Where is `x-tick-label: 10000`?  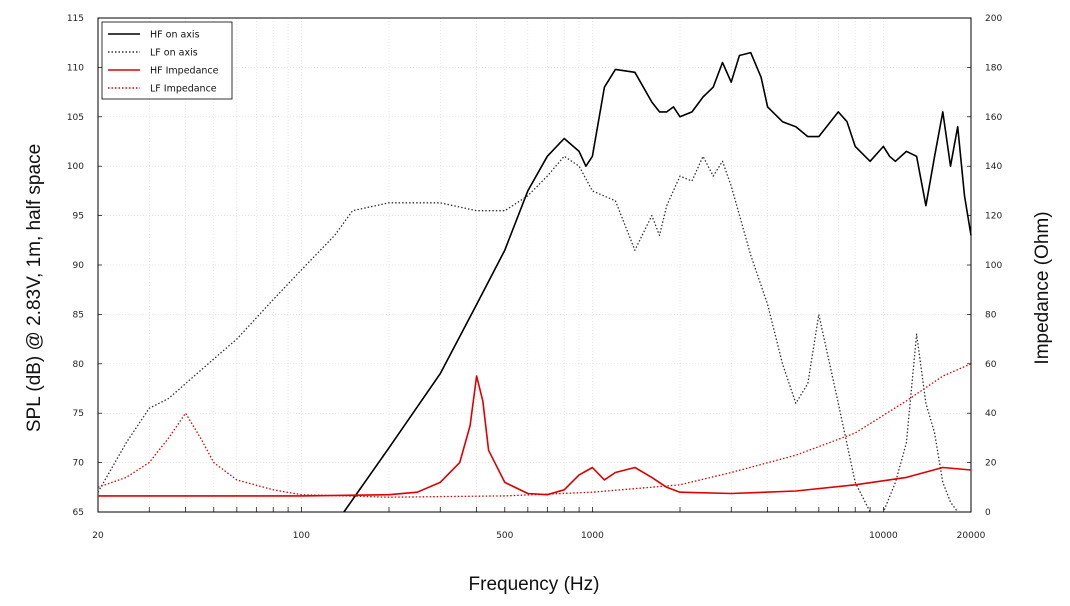
x-tick-label: 10000 is located at coordinates (883, 536).